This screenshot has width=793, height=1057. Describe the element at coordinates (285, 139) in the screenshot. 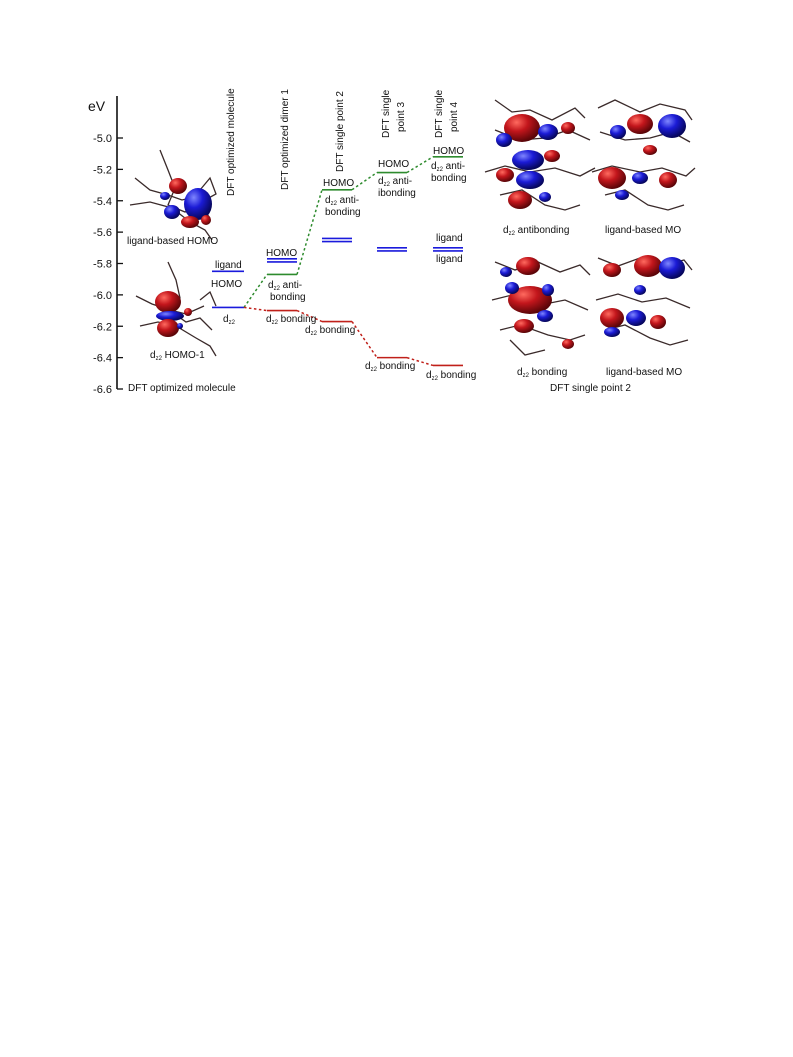

I see `column-header-dimer1: DFT optimized dimer 1` at that location.